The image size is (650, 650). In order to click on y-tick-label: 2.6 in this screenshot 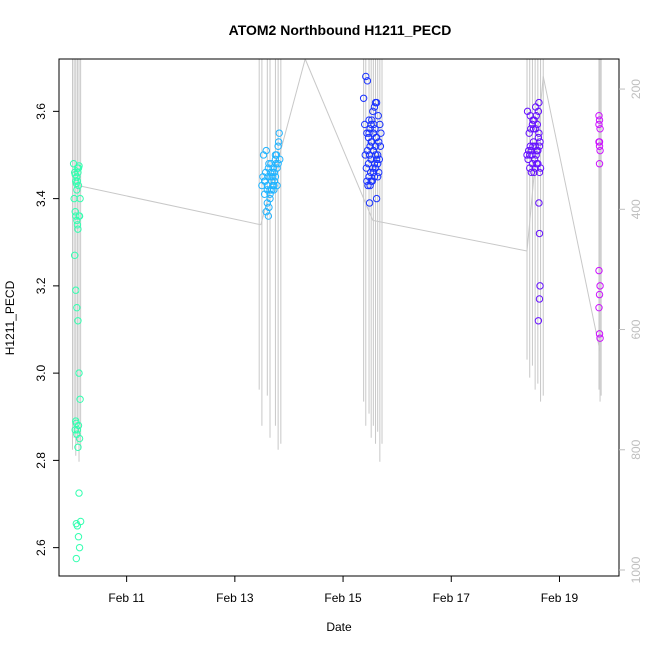, I will do `click(41, 547)`.